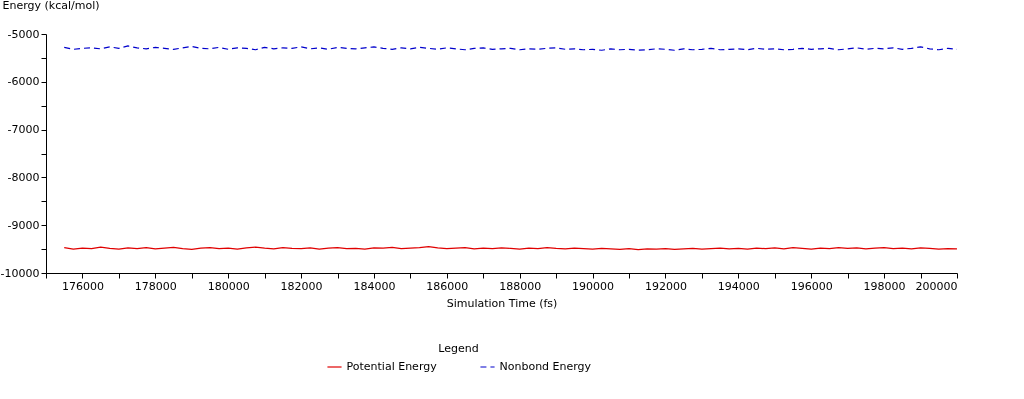 This screenshot has width=1024, height=399. What do you see at coordinates (23, 130) in the screenshot?
I see `y-tick-label: -7000` at bounding box center [23, 130].